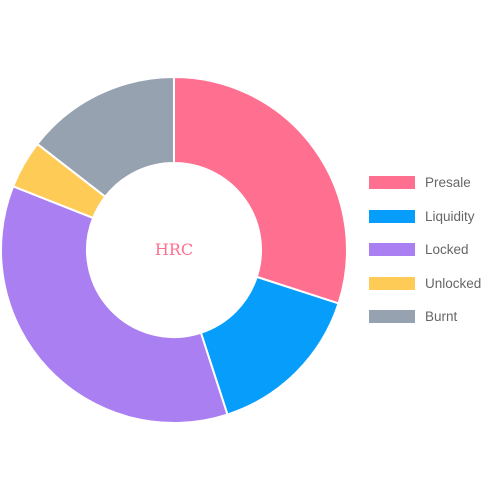  I want to click on center-label: HRC, so click(174, 249).